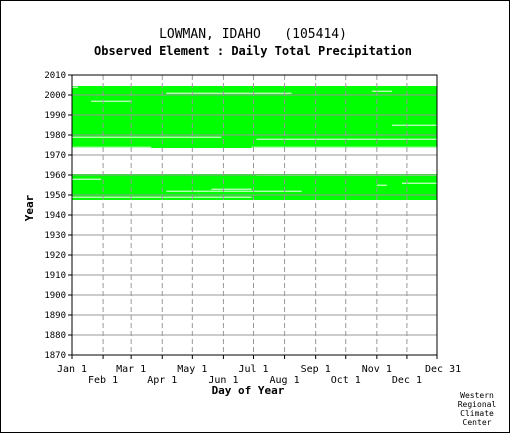 The height and width of the screenshot is (433, 510). What do you see at coordinates (443, 369) in the screenshot?
I see `xtick-label-365: Dec 31` at bounding box center [443, 369].